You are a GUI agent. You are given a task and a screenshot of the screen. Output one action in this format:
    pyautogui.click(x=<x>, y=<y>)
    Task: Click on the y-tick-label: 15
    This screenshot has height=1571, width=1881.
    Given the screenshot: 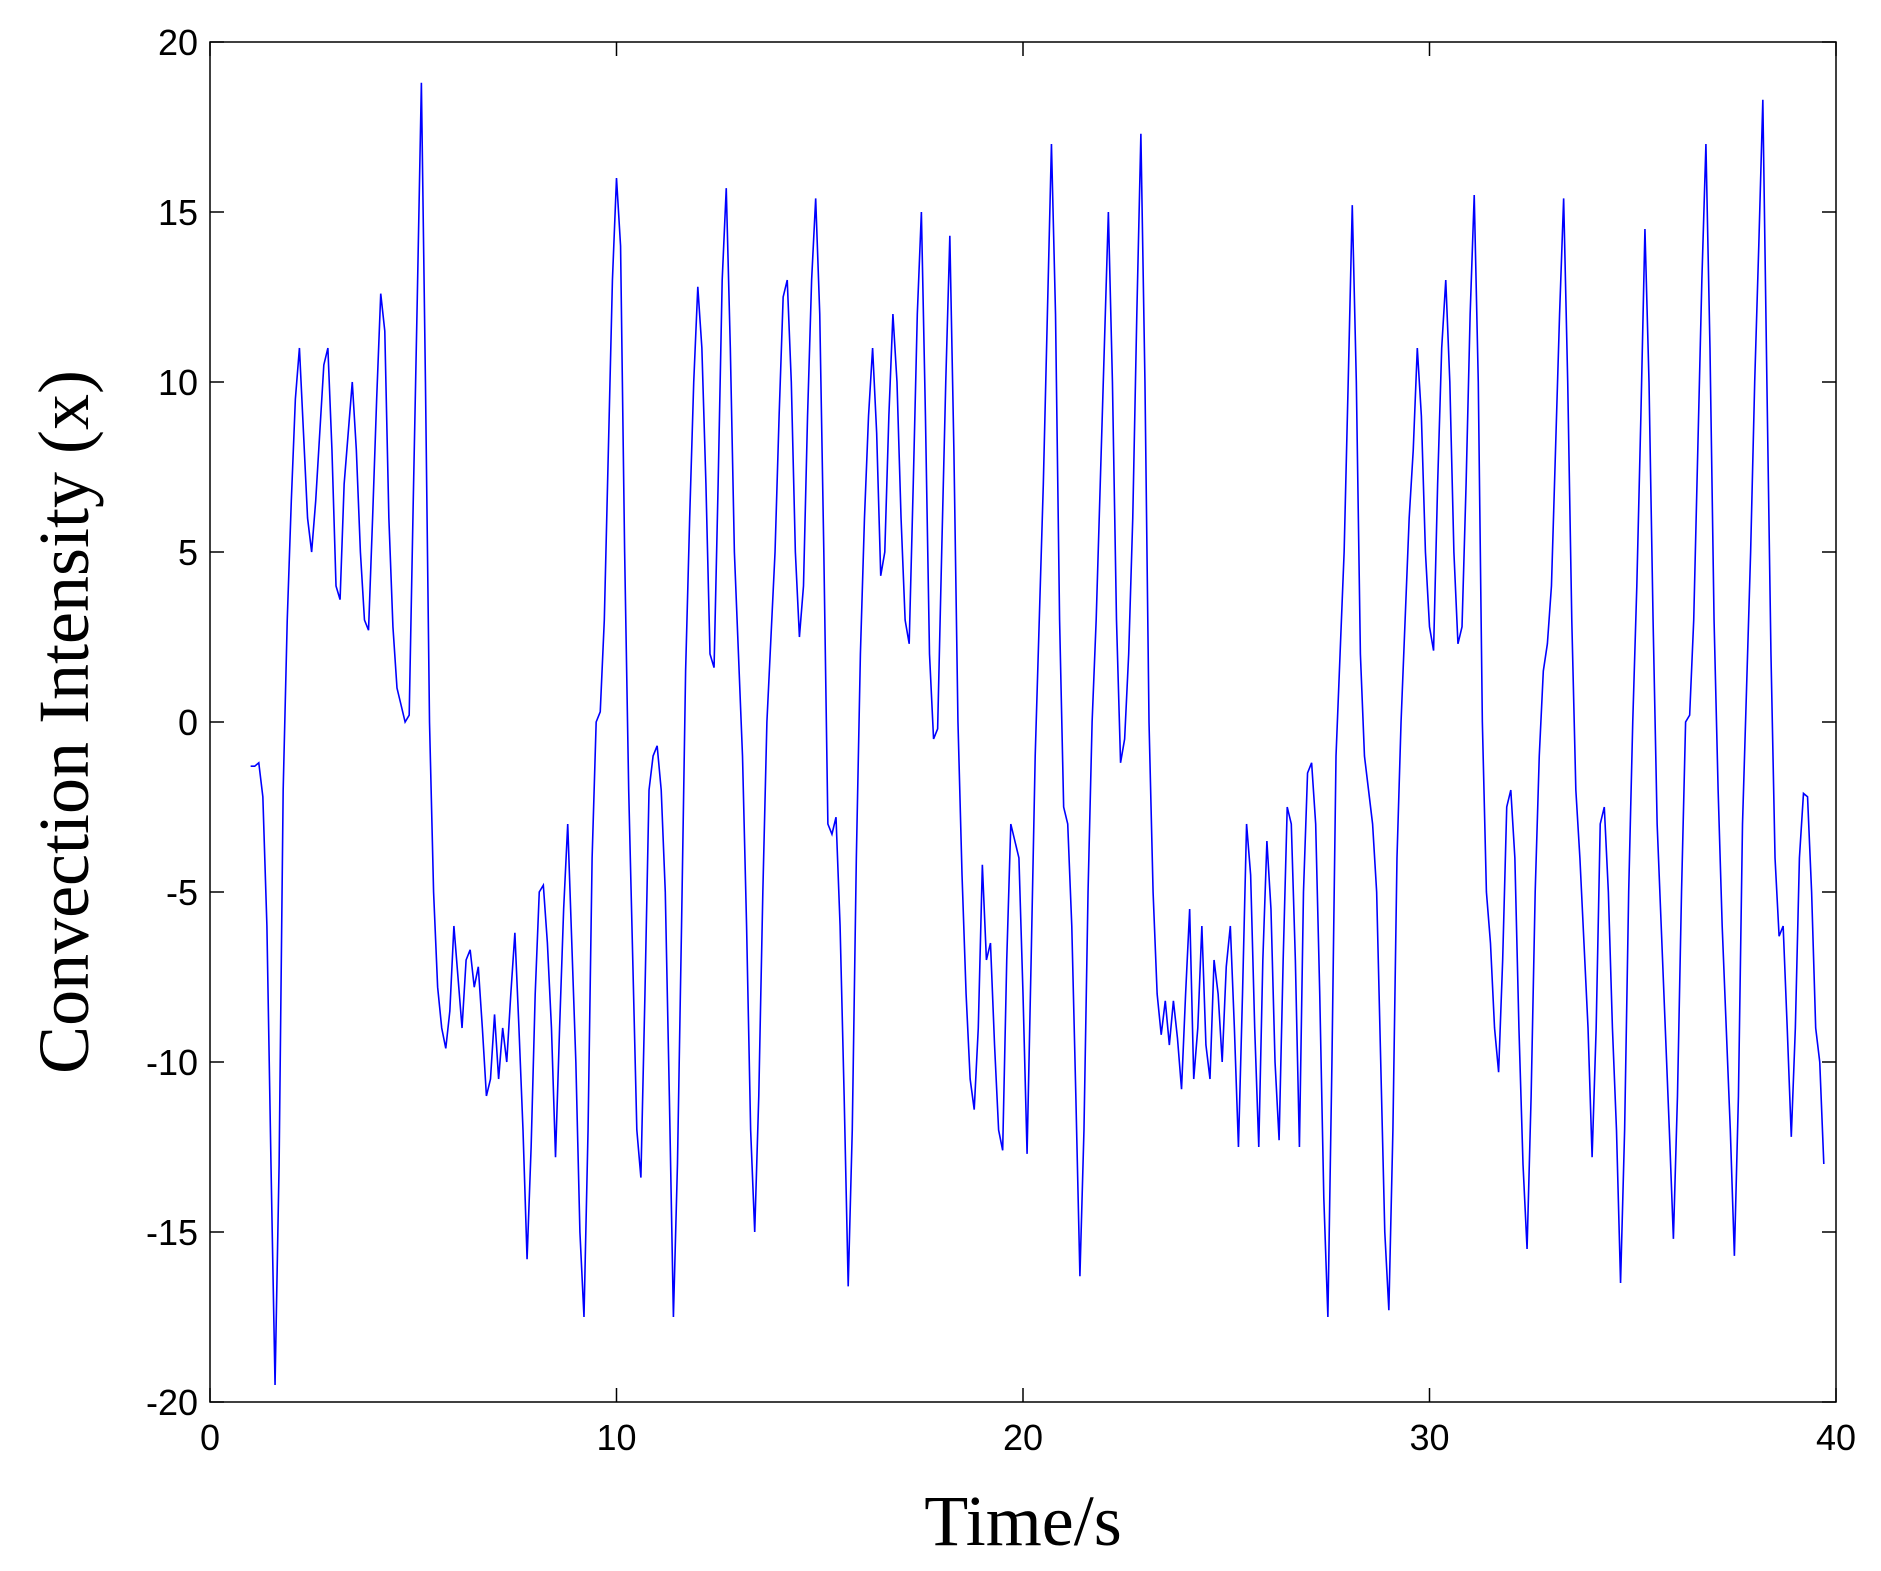 What is the action you would take?
    pyautogui.click(x=178, y=212)
    